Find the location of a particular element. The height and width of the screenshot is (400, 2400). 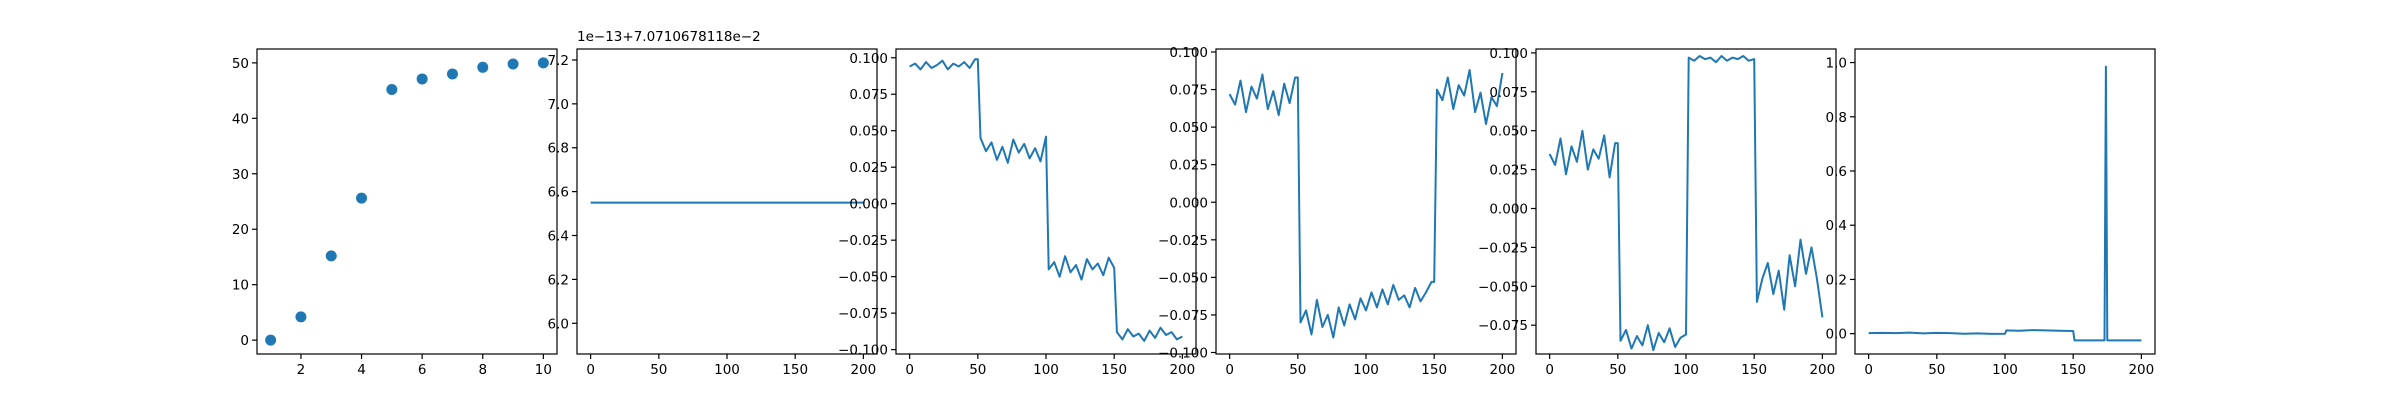

y-tick-label: 0.8 is located at coordinates (1836, 118).